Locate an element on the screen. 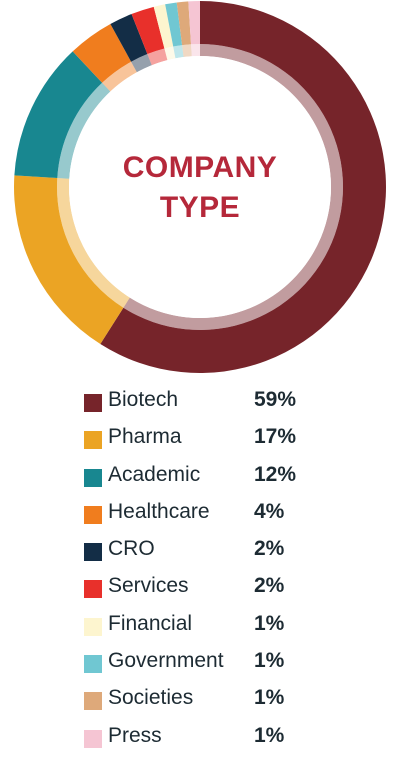 The image size is (400, 761). slice-cro is located at coordinates (129, 38).